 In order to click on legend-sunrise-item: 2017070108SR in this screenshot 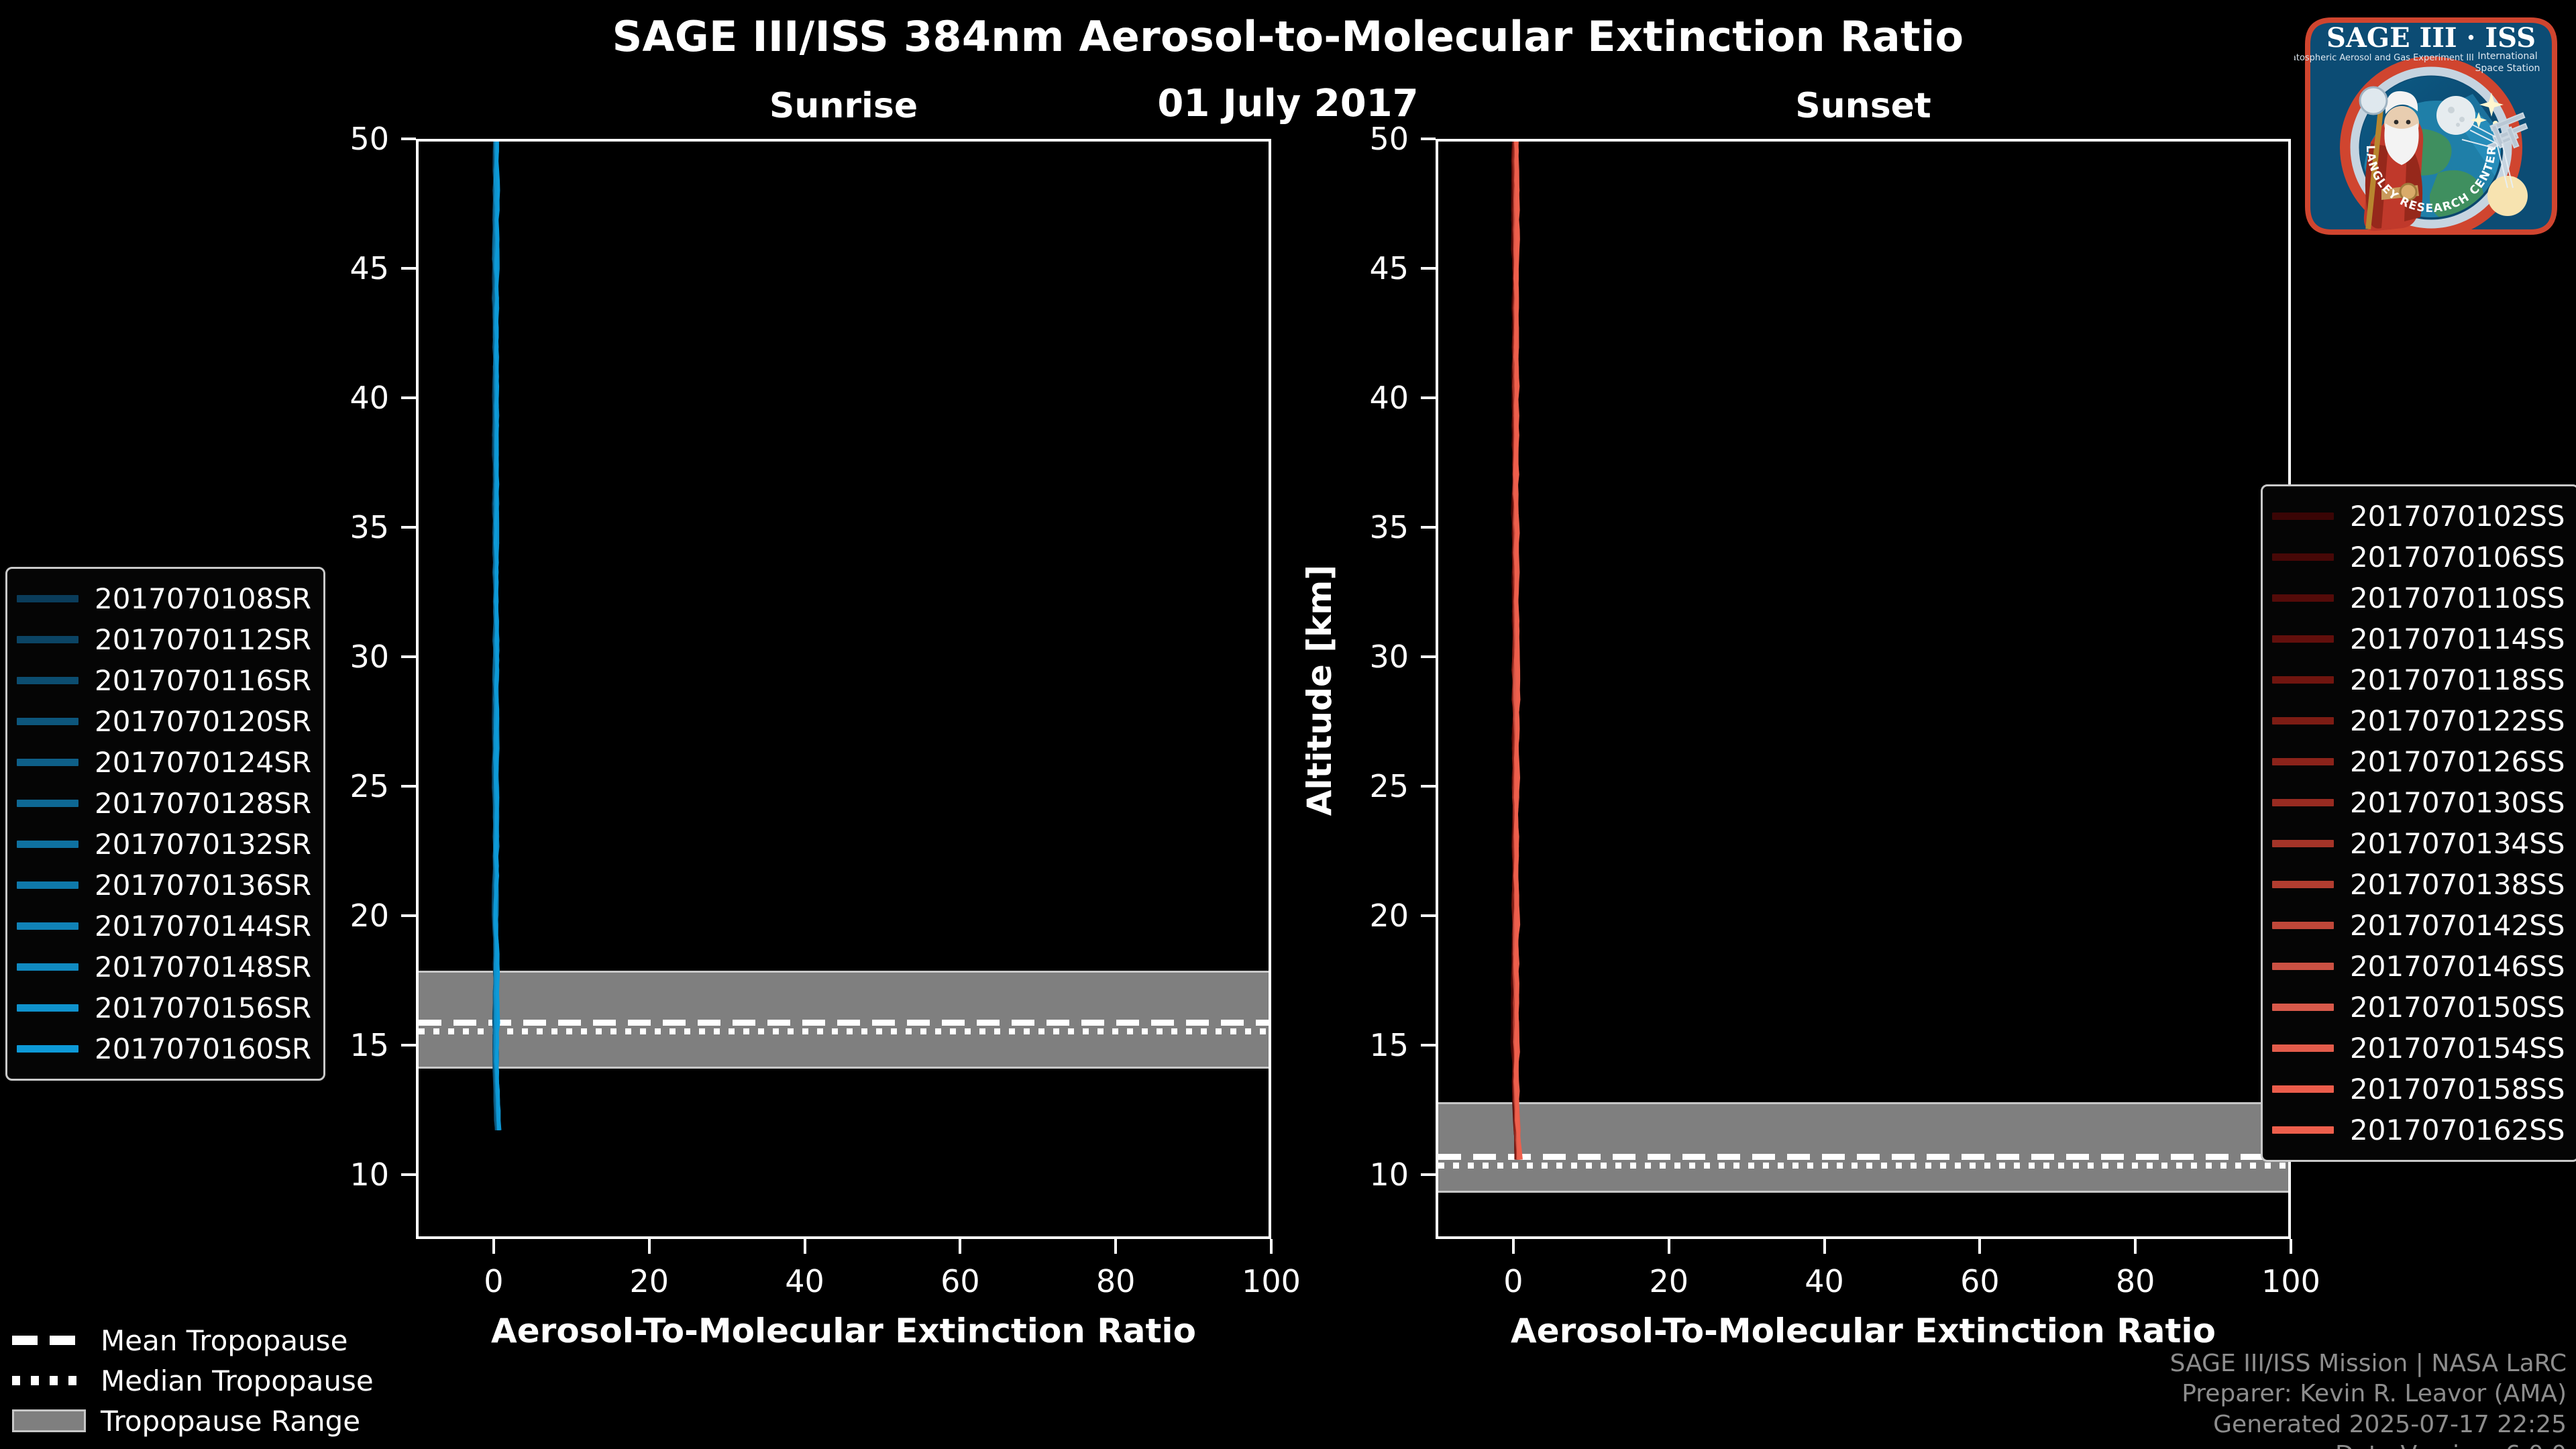, I will do `click(164, 598)`.